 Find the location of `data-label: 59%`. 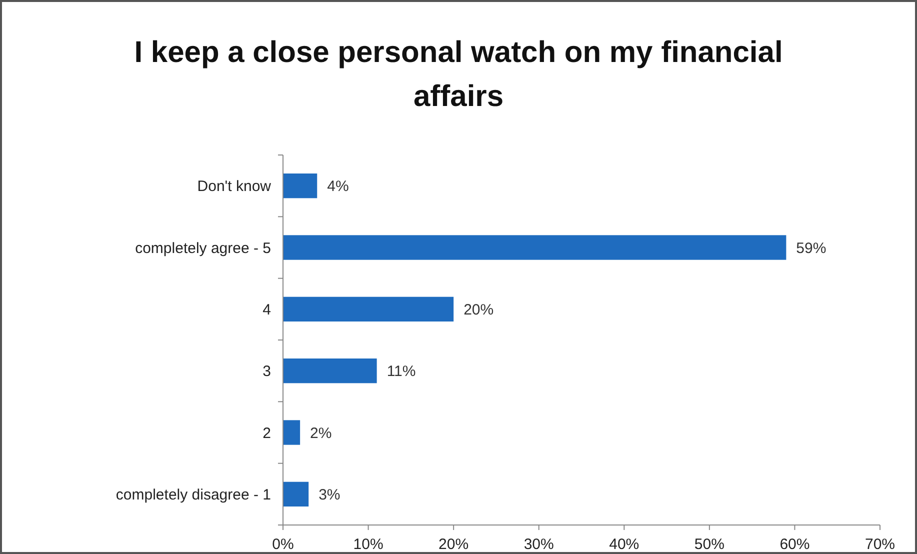

data-label: 59% is located at coordinates (811, 248).